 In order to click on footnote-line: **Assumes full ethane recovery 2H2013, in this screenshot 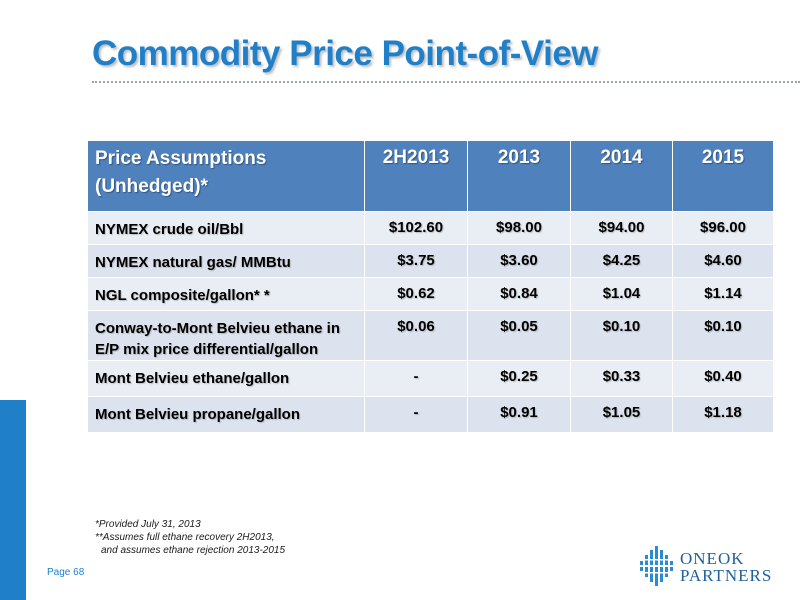, I will do `click(185, 537)`.